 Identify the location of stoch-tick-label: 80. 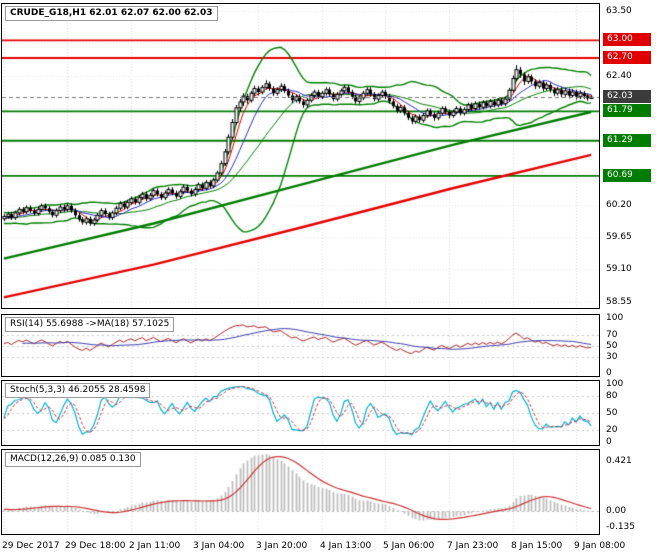
(612, 395).